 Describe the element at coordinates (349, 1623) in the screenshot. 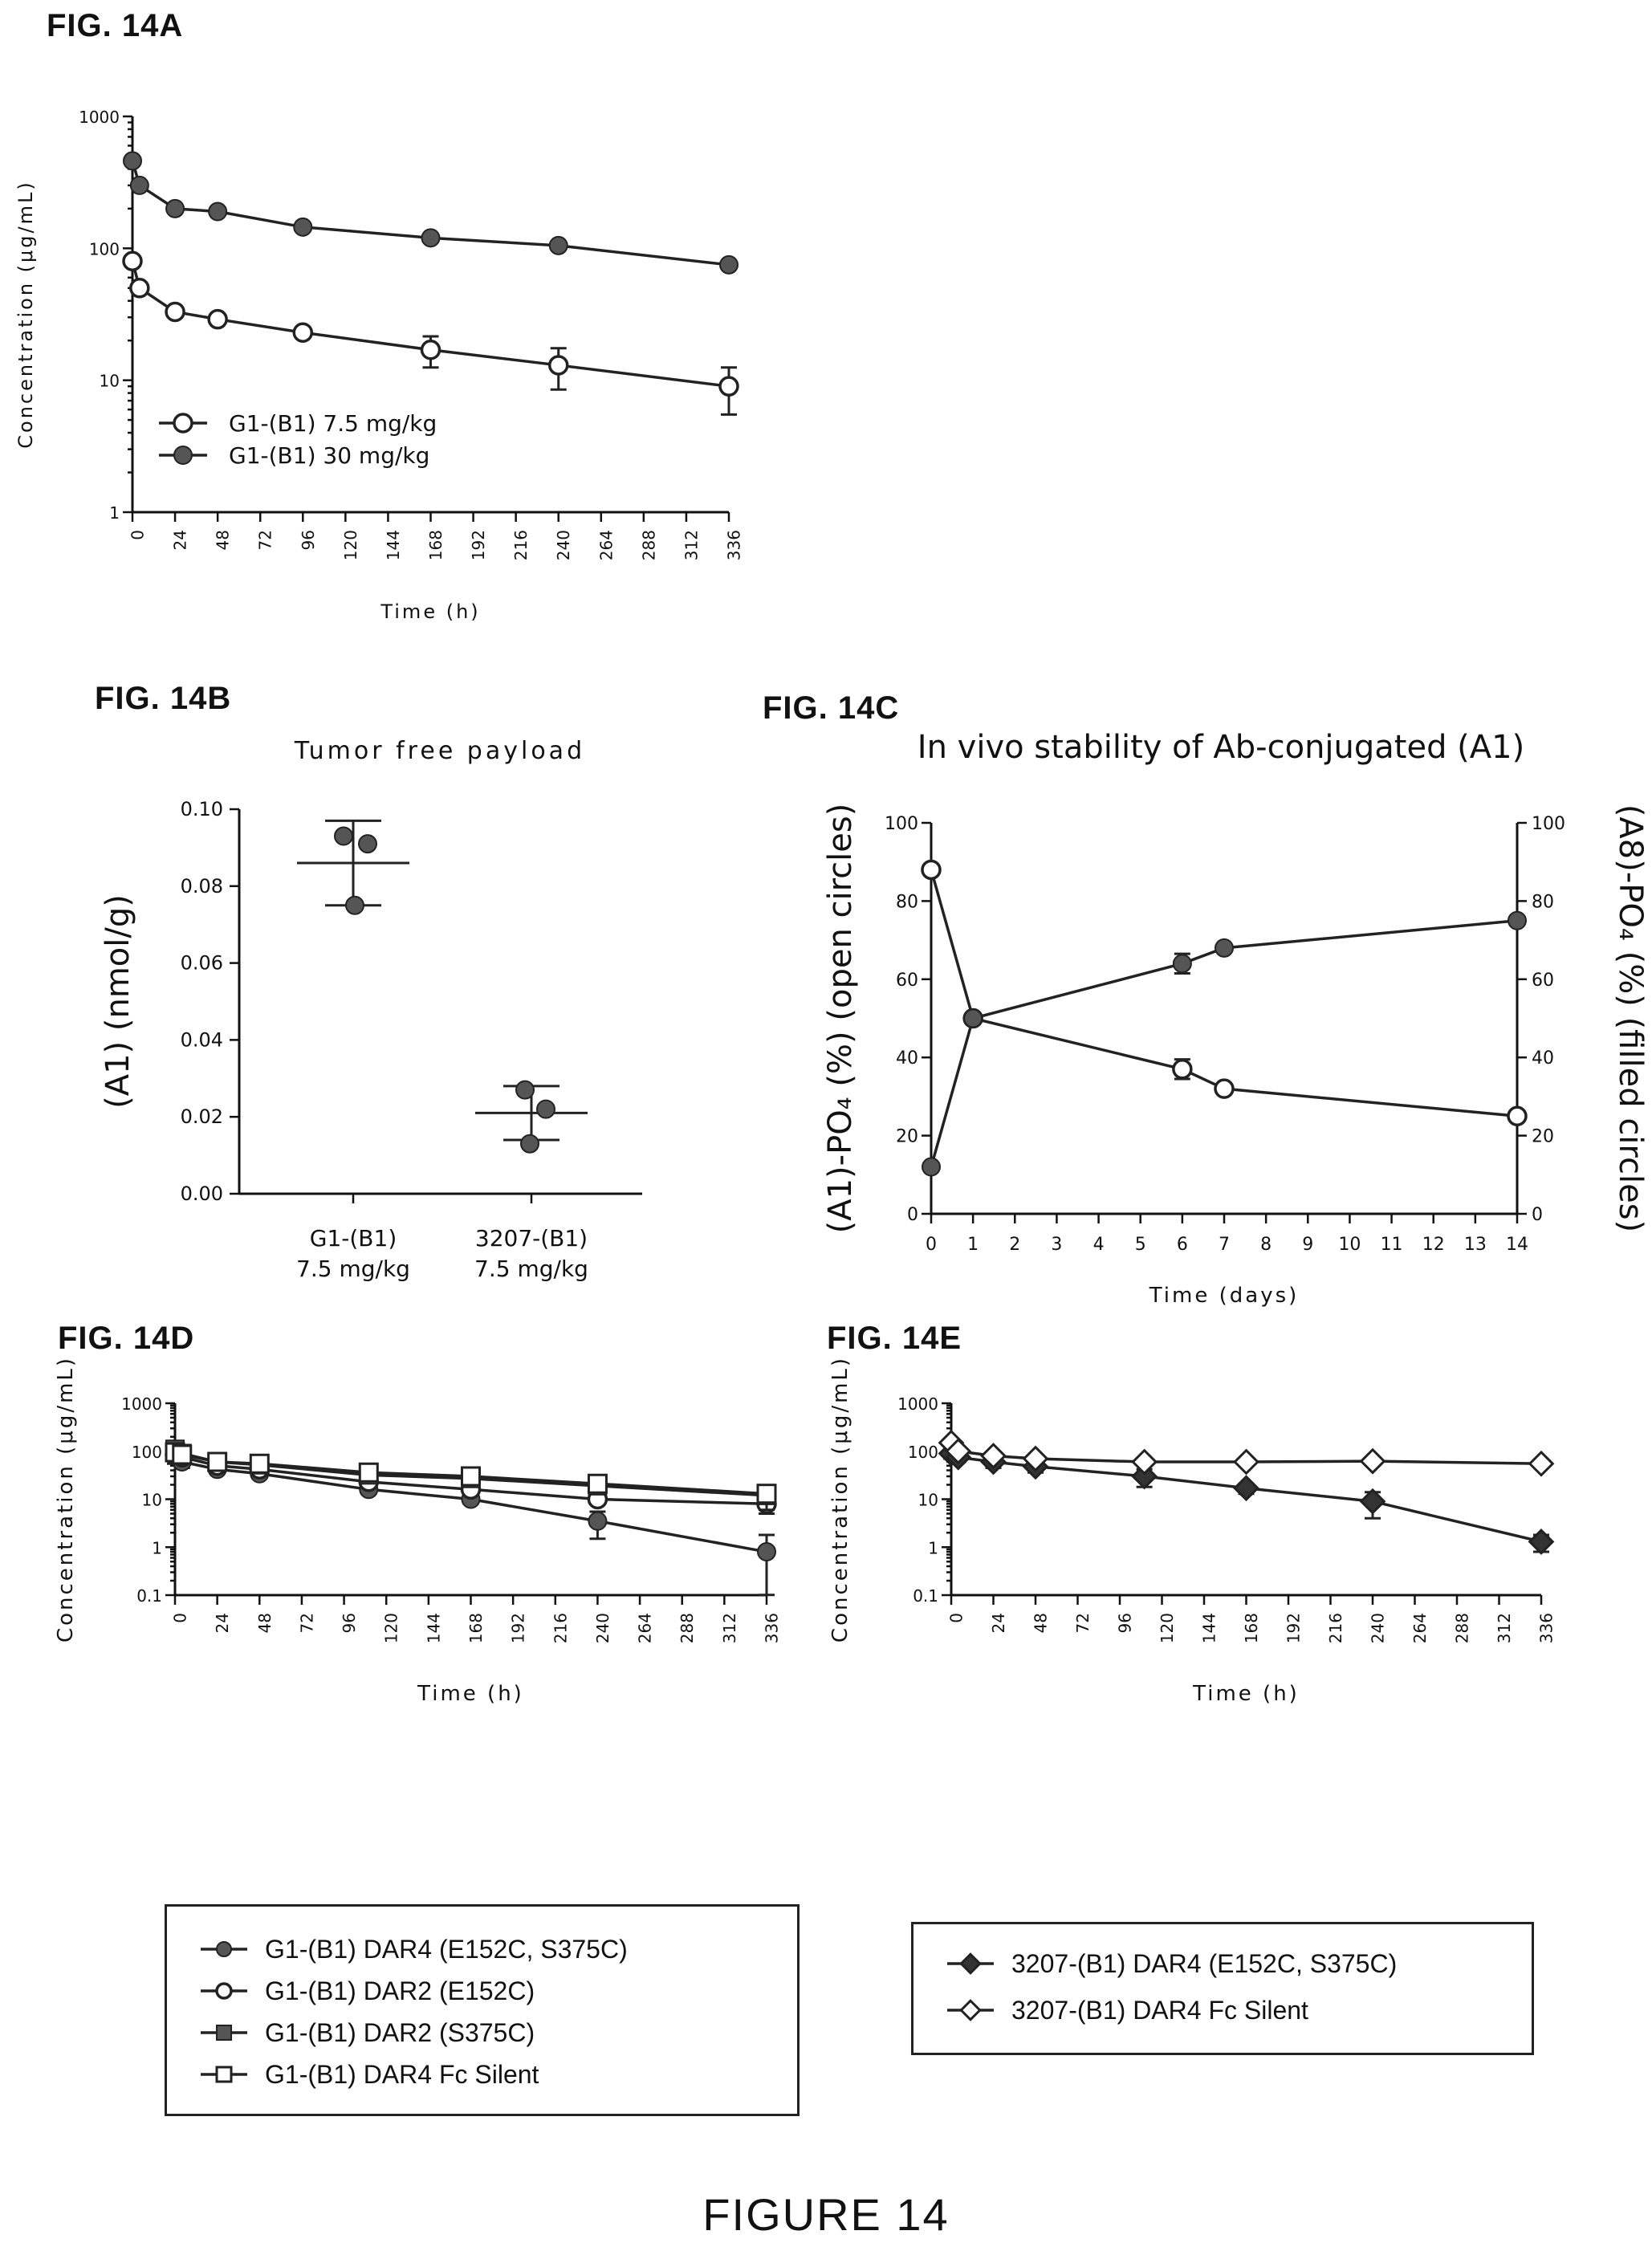

I see `x-tick-label: 96` at that location.